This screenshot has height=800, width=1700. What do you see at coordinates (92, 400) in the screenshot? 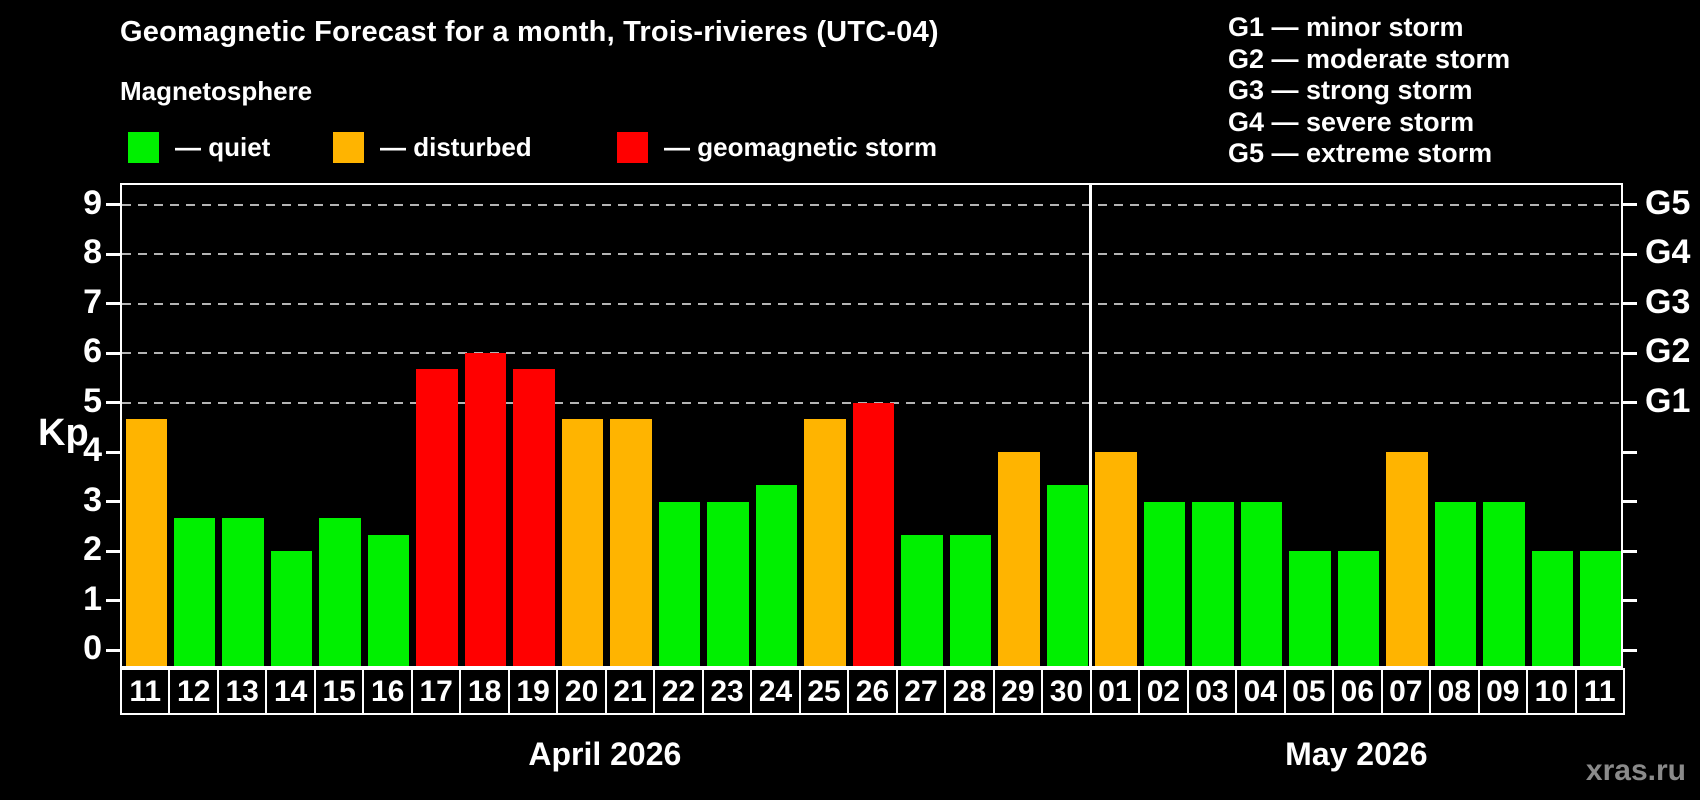
I see `y-tick-label-5: 5` at bounding box center [92, 400].